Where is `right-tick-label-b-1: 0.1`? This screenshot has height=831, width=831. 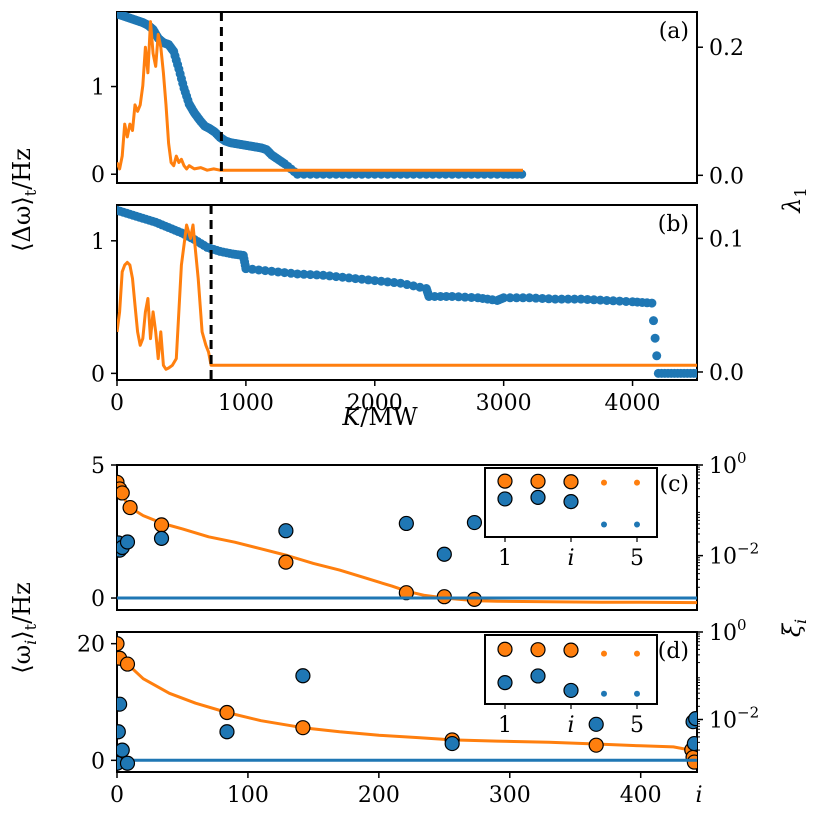
right-tick-label-b-1: 0.1 is located at coordinates (726, 239).